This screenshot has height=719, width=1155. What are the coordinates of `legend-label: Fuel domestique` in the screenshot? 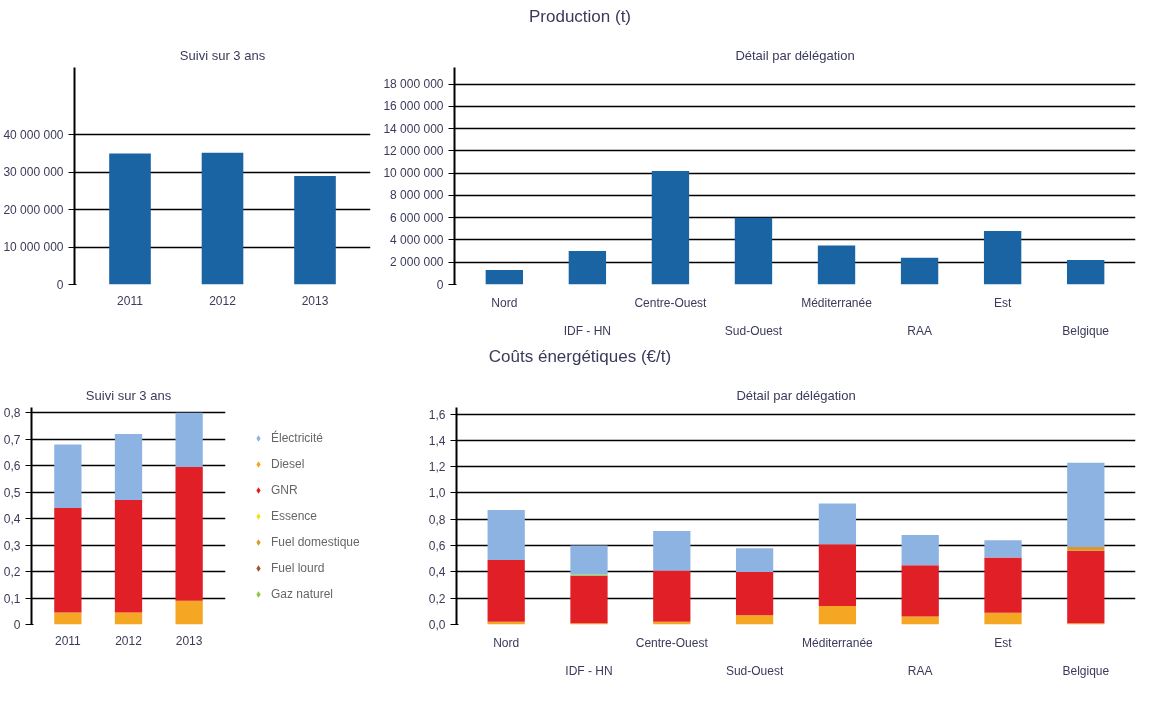 It's located at (315, 541).